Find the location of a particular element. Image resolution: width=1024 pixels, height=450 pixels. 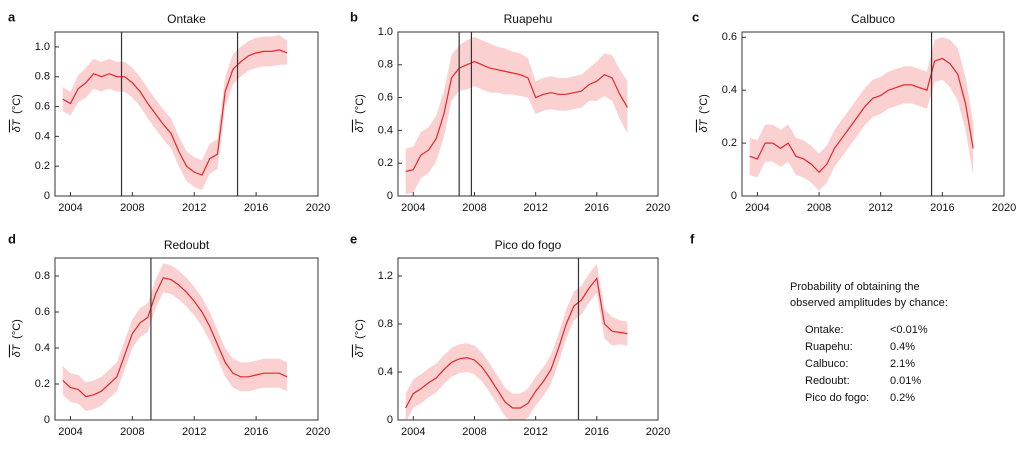

probability-value: 0.01% is located at coordinates (905, 381).